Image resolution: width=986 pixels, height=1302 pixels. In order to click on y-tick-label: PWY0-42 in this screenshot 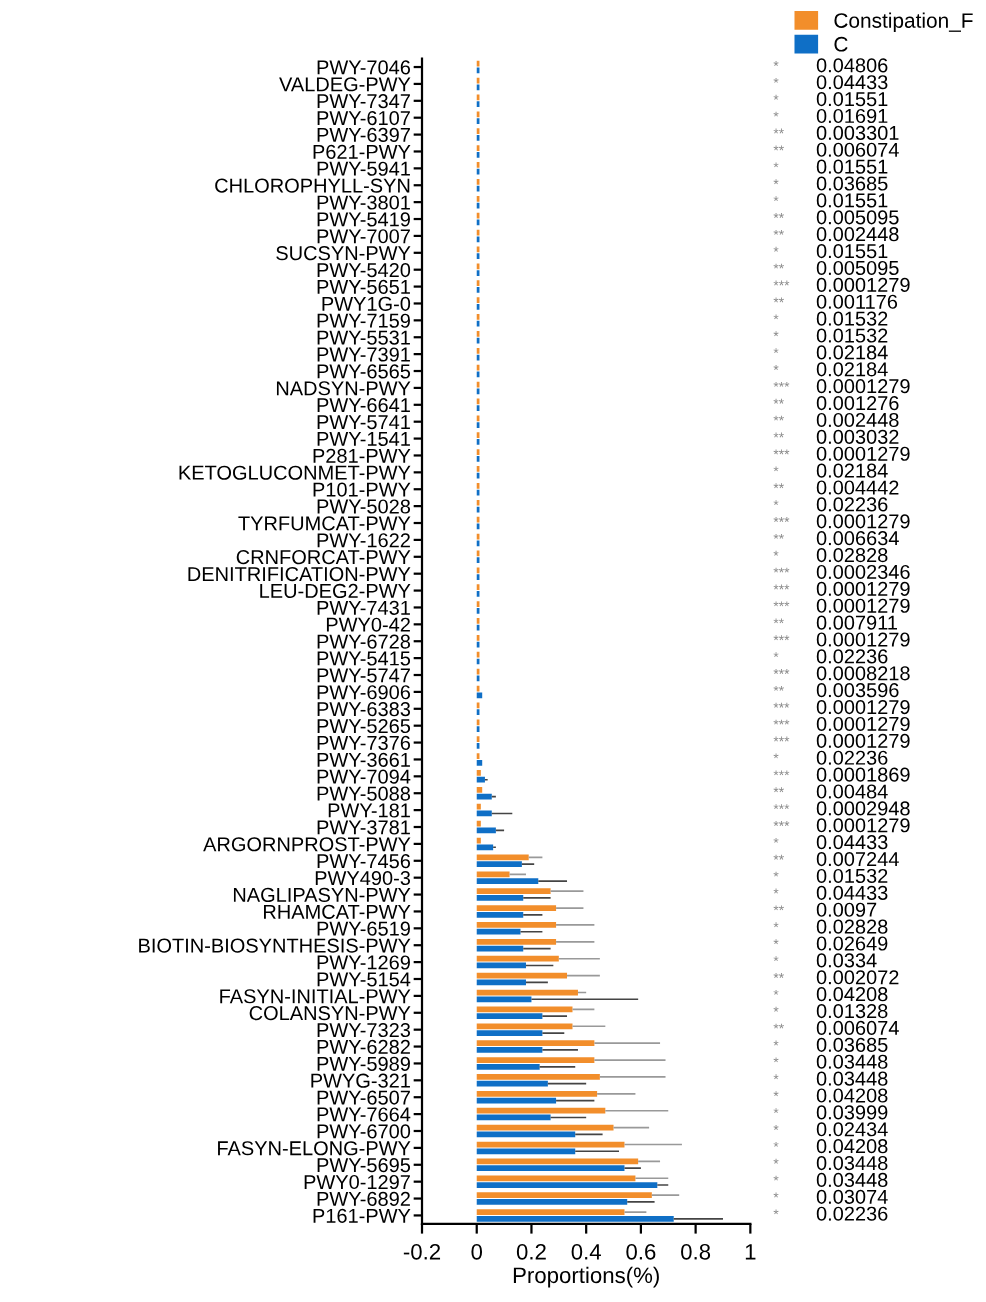, I will do `click(368, 624)`.